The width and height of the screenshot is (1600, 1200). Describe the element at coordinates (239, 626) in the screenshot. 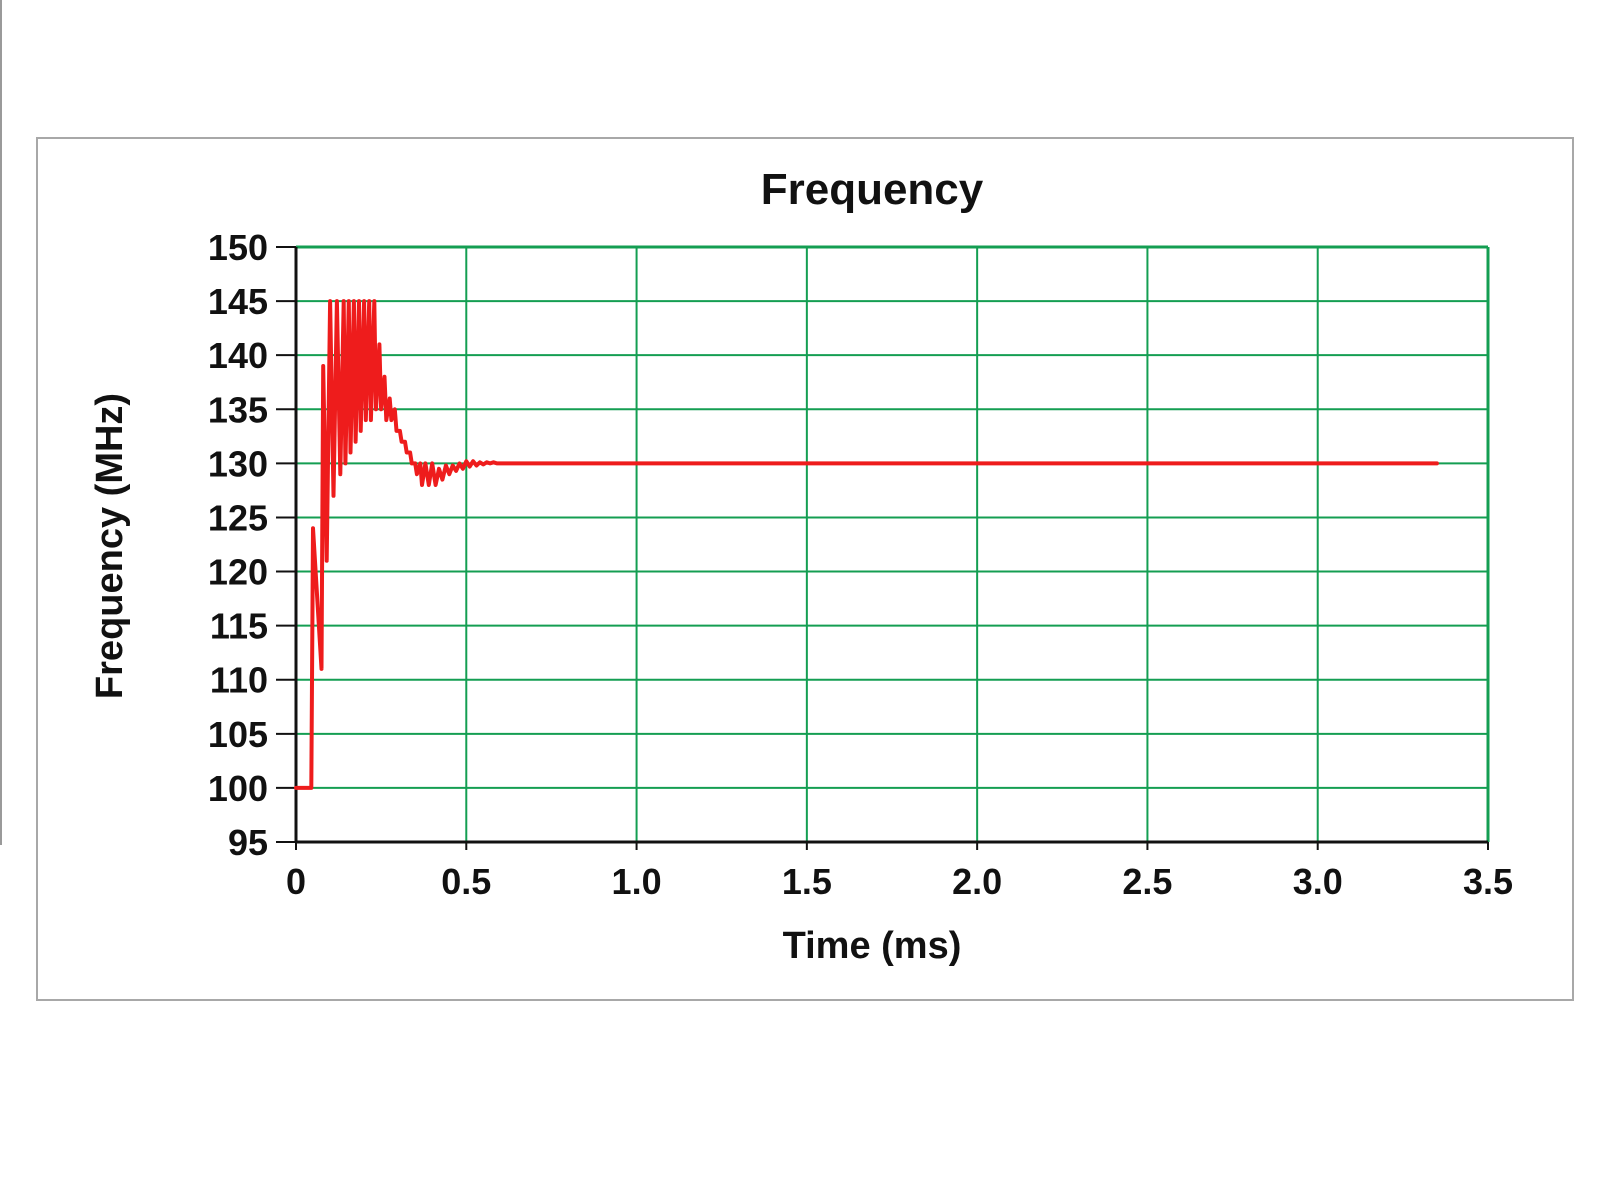

I see `y-tick-label-7: 115` at that location.